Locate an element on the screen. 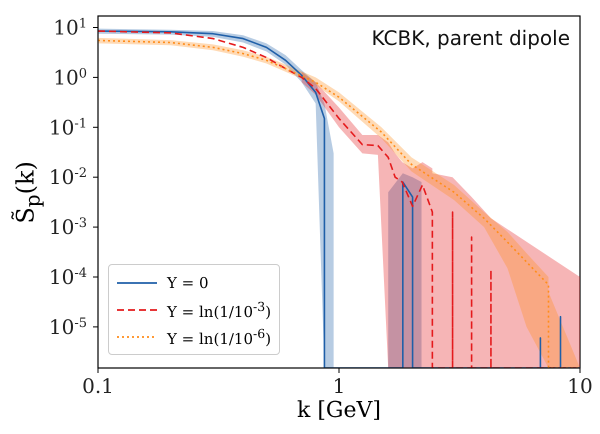  x-tick-label: 1 is located at coordinates (339, 386).